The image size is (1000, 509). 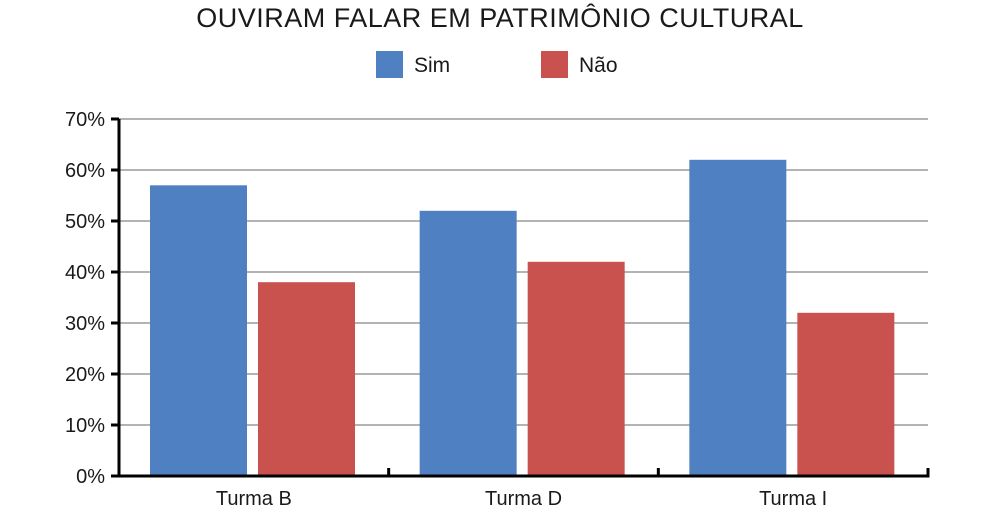 I want to click on legend: Sim Não, so click(x=497, y=64).